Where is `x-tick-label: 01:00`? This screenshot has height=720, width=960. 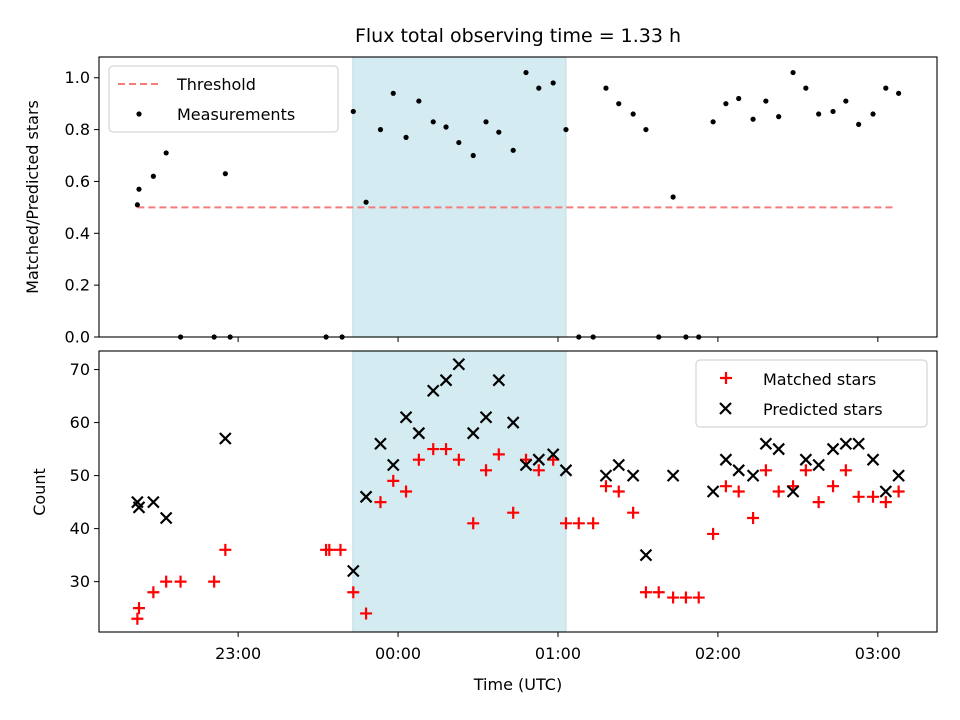 x-tick-label: 01:00 is located at coordinates (558, 653).